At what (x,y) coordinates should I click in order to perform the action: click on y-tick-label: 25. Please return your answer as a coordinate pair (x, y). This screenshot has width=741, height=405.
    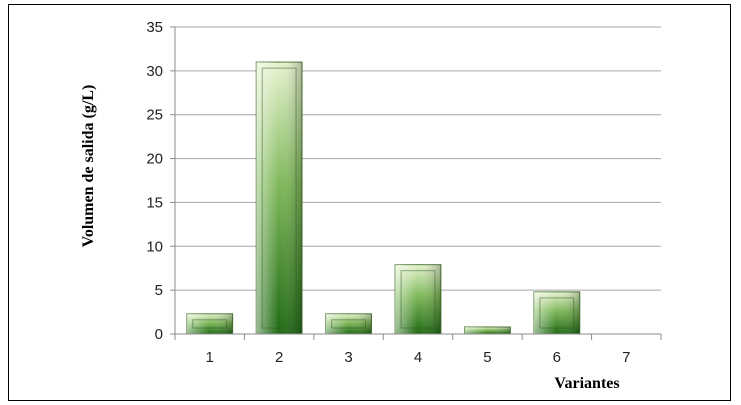
    Looking at the image, I should click on (154, 115).